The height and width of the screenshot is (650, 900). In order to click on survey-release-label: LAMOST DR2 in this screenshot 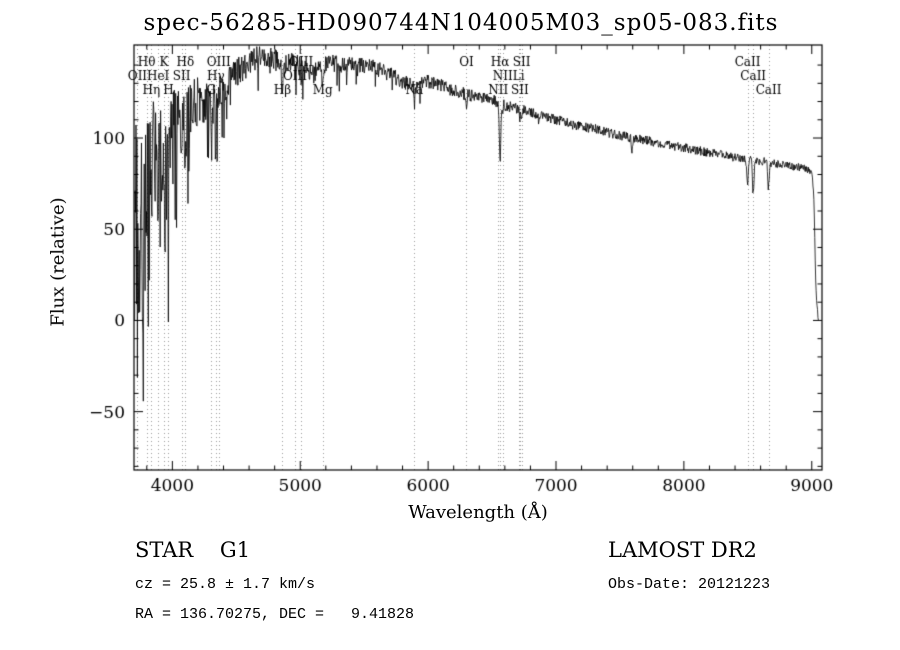, I will do `click(682, 550)`.